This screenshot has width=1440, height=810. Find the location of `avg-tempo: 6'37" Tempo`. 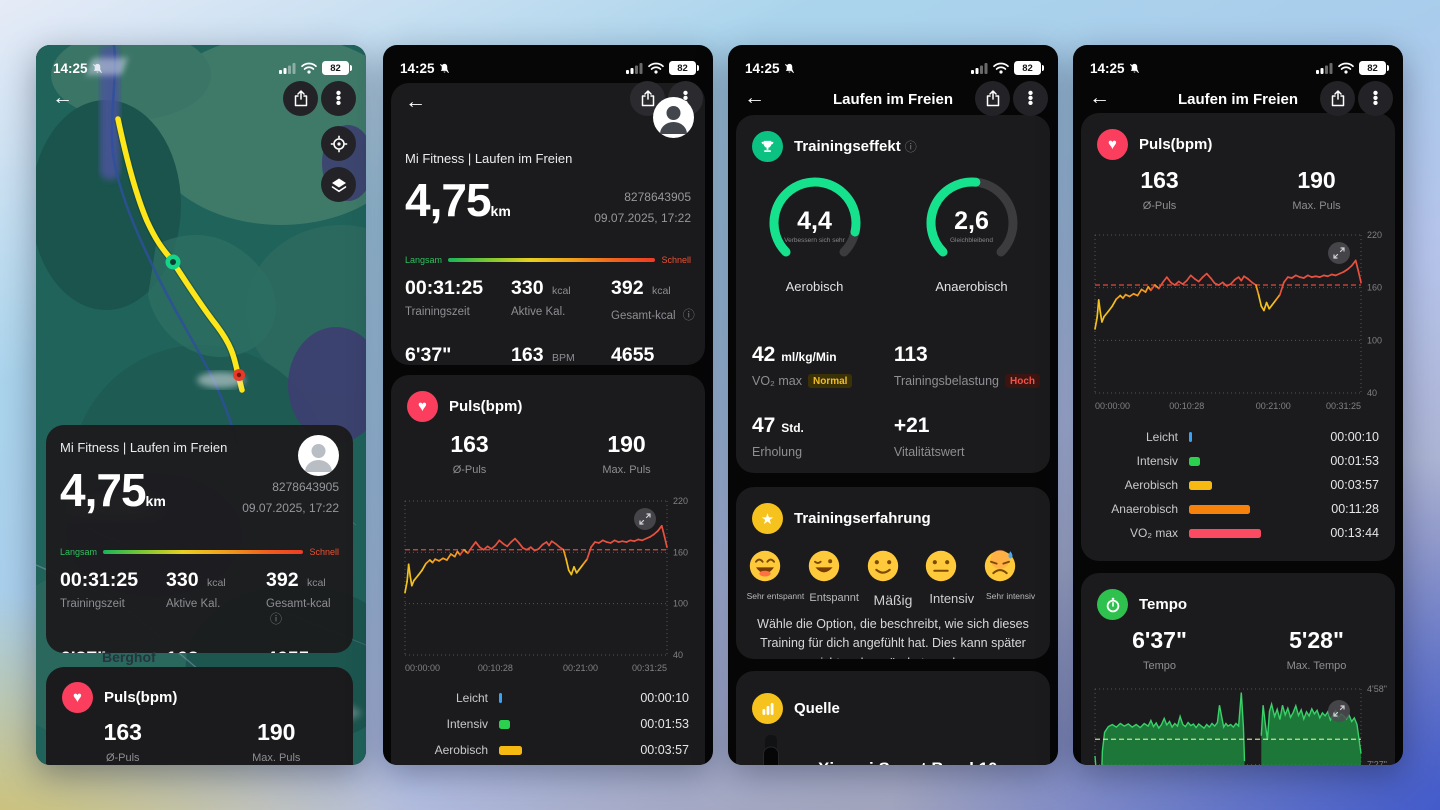

avg-tempo: 6'37" Tempo is located at coordinates (1159, 649).